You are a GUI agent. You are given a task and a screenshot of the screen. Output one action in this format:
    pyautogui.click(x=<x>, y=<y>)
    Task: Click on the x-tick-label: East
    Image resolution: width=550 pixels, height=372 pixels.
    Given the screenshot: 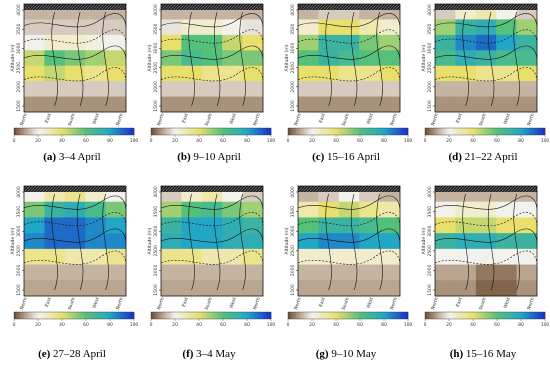 What is the action you would take?
    pyautogui.click(x=48, y=117)
    